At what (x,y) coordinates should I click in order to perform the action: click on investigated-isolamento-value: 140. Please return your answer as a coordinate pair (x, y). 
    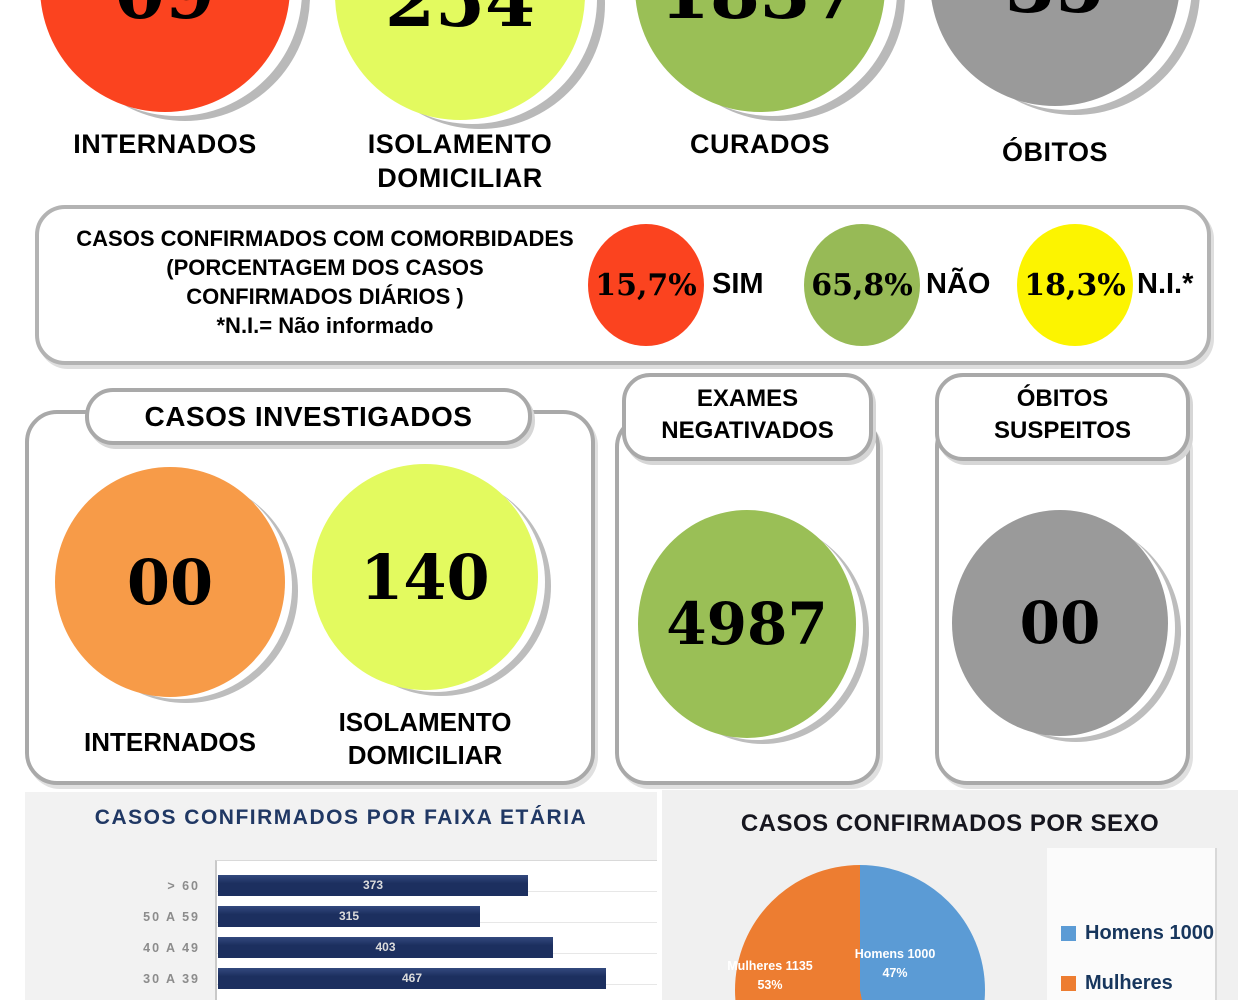
    Looking at the image, I should click on (425, 577).